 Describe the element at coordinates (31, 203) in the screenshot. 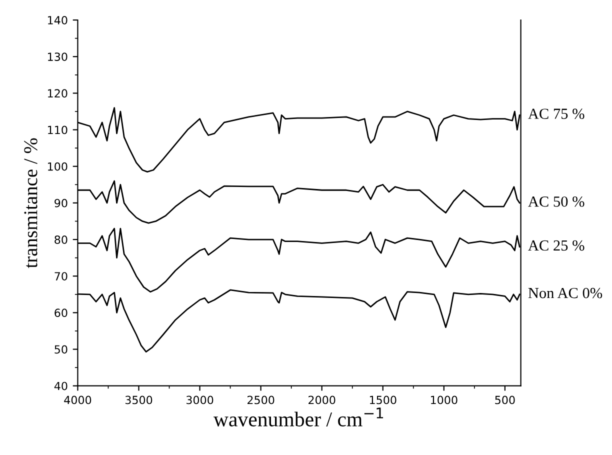

I see `y-axis-title: transmitance / %` at that location.